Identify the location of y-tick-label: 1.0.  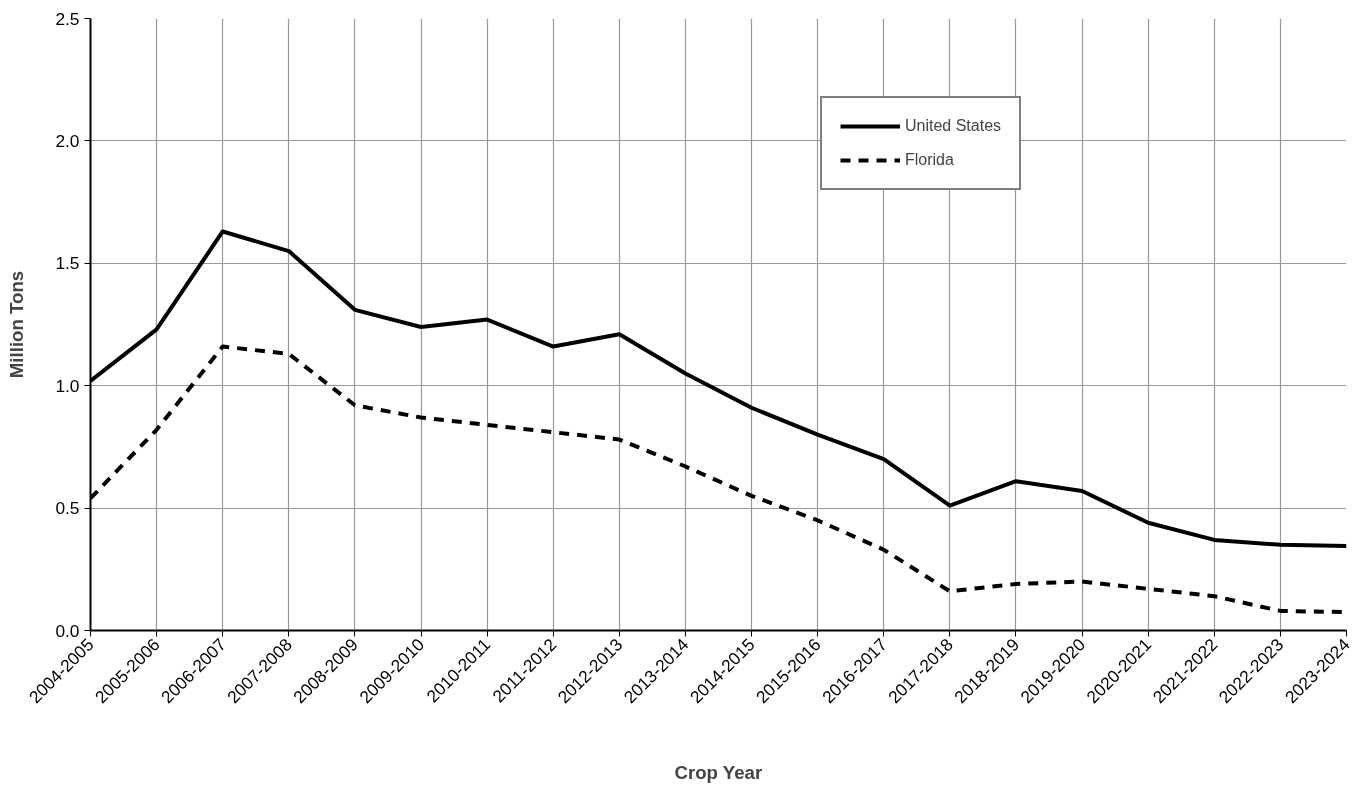
(67, 385).